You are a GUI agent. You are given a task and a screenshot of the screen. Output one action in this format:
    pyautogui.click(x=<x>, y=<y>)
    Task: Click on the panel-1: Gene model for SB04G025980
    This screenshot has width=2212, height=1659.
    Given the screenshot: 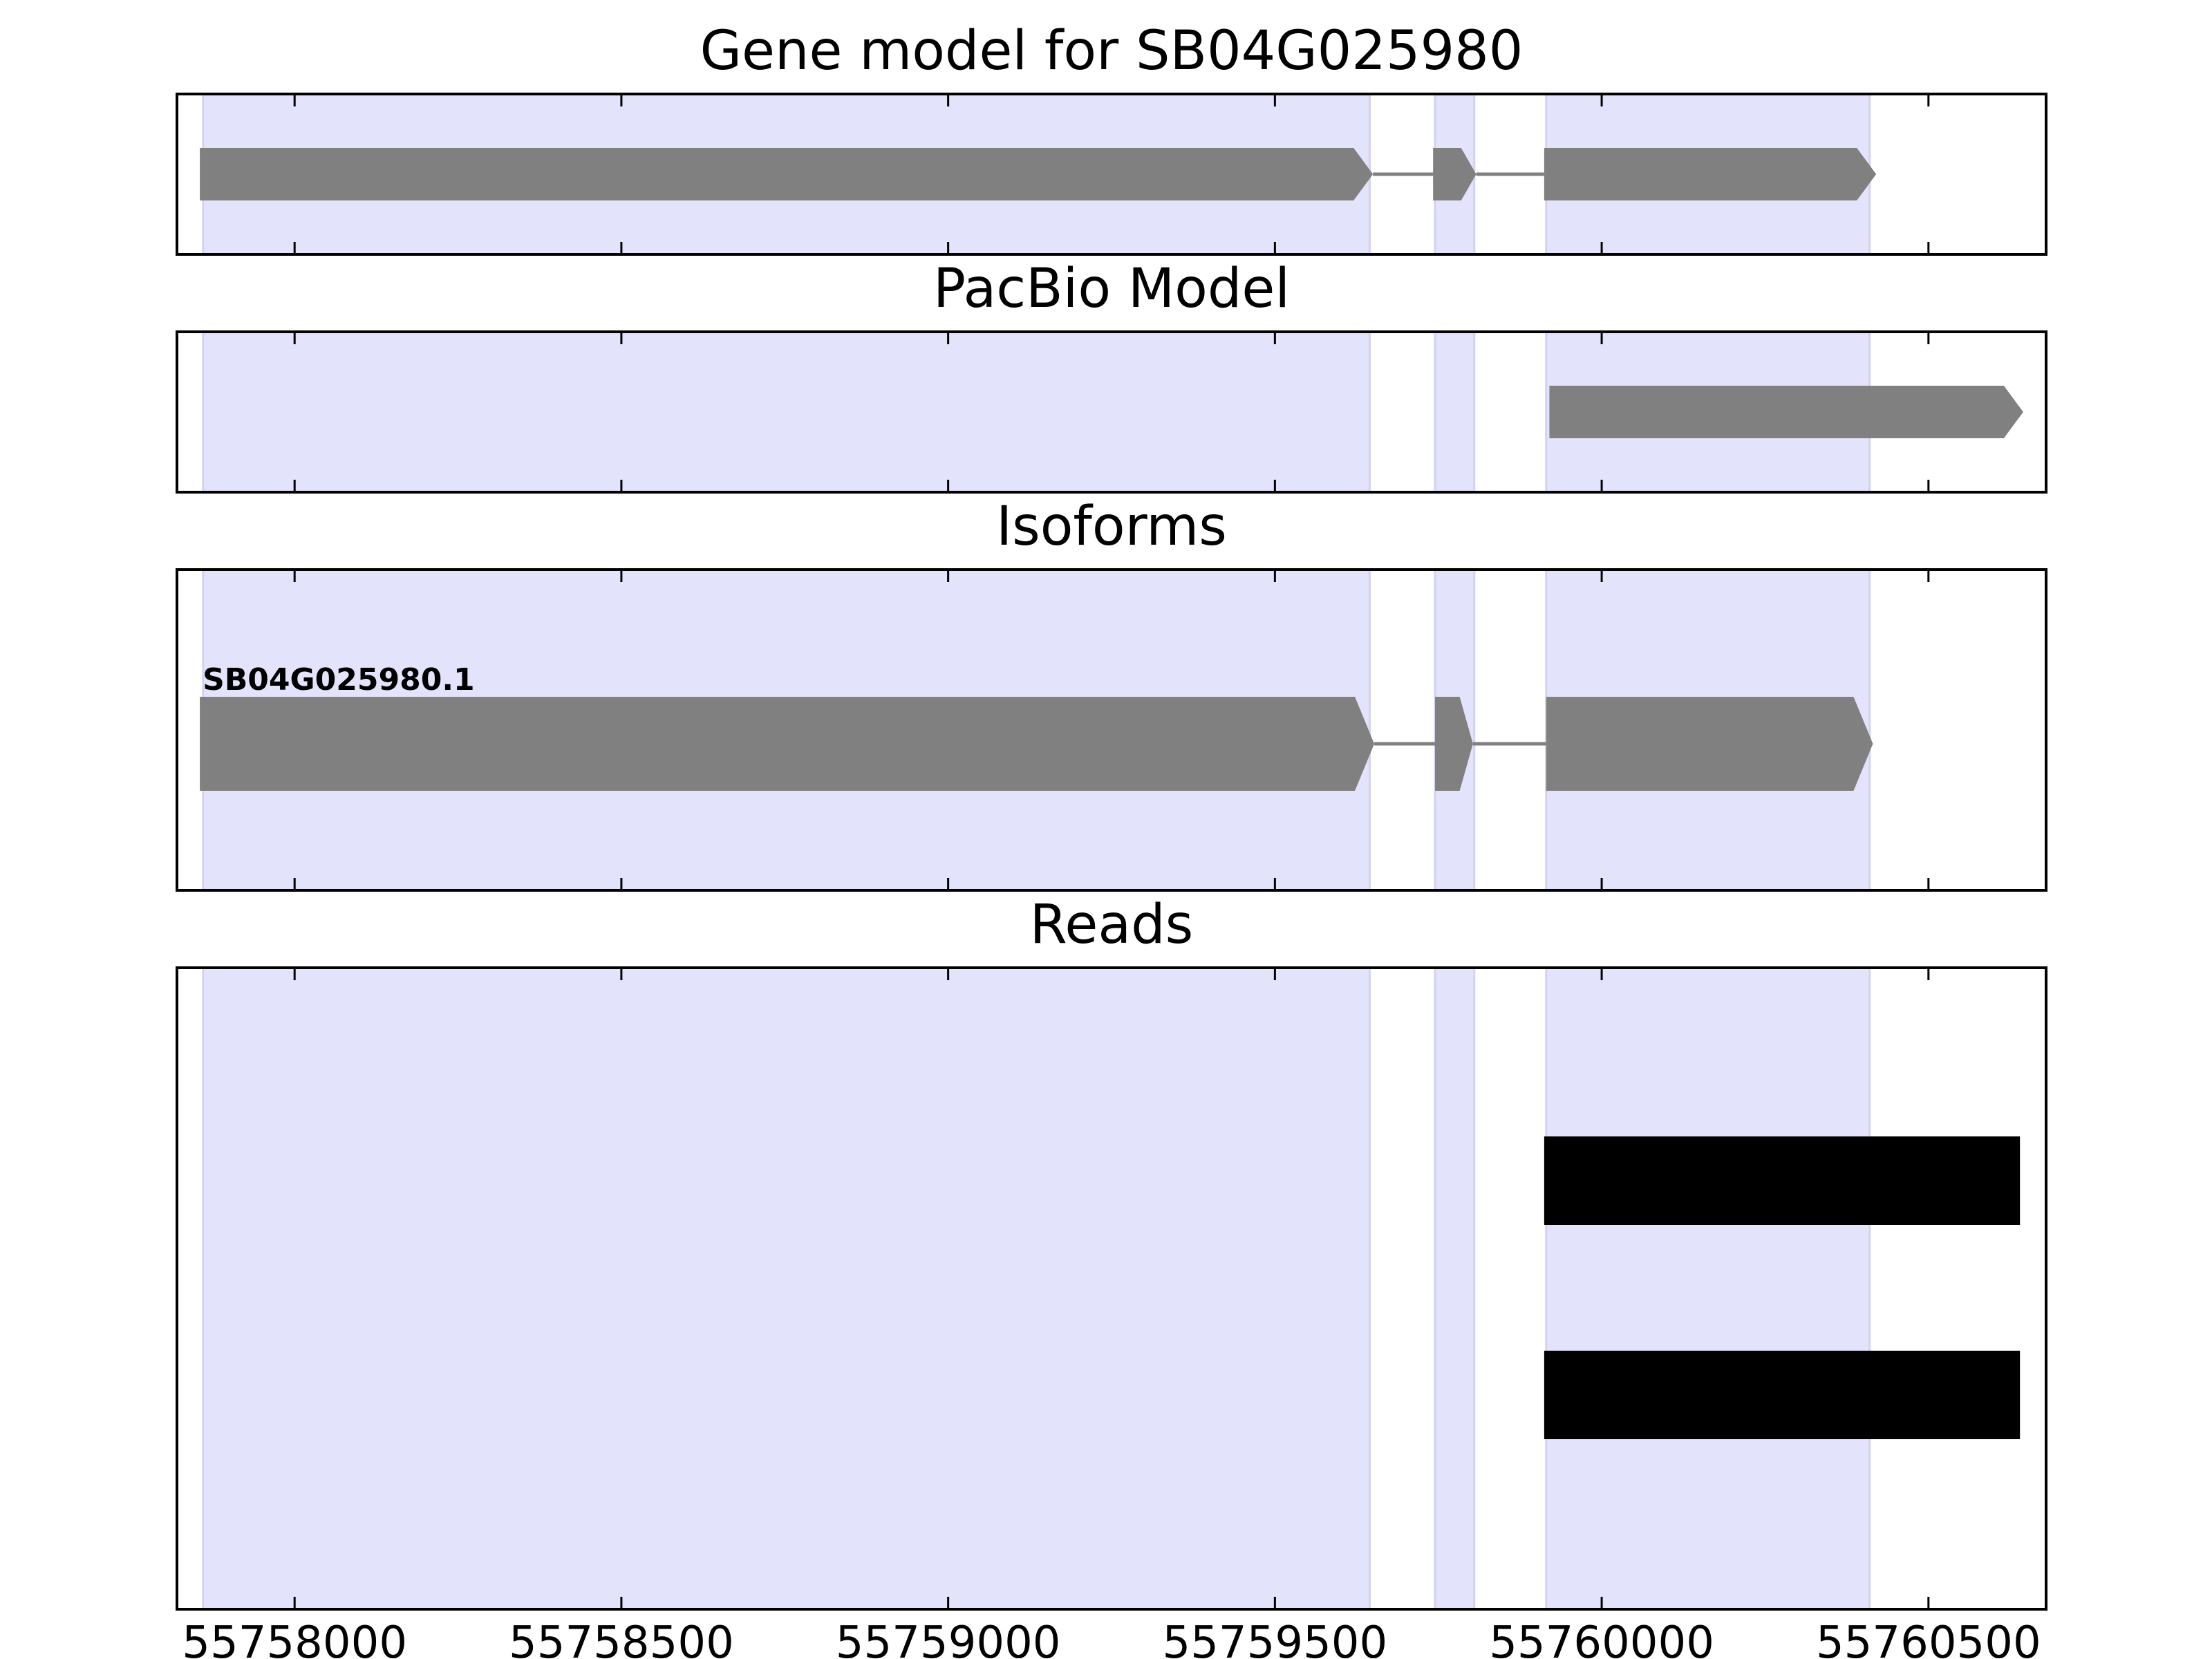 What is the action you would take?
    pyautogui.click(x=1111, y=138)
    